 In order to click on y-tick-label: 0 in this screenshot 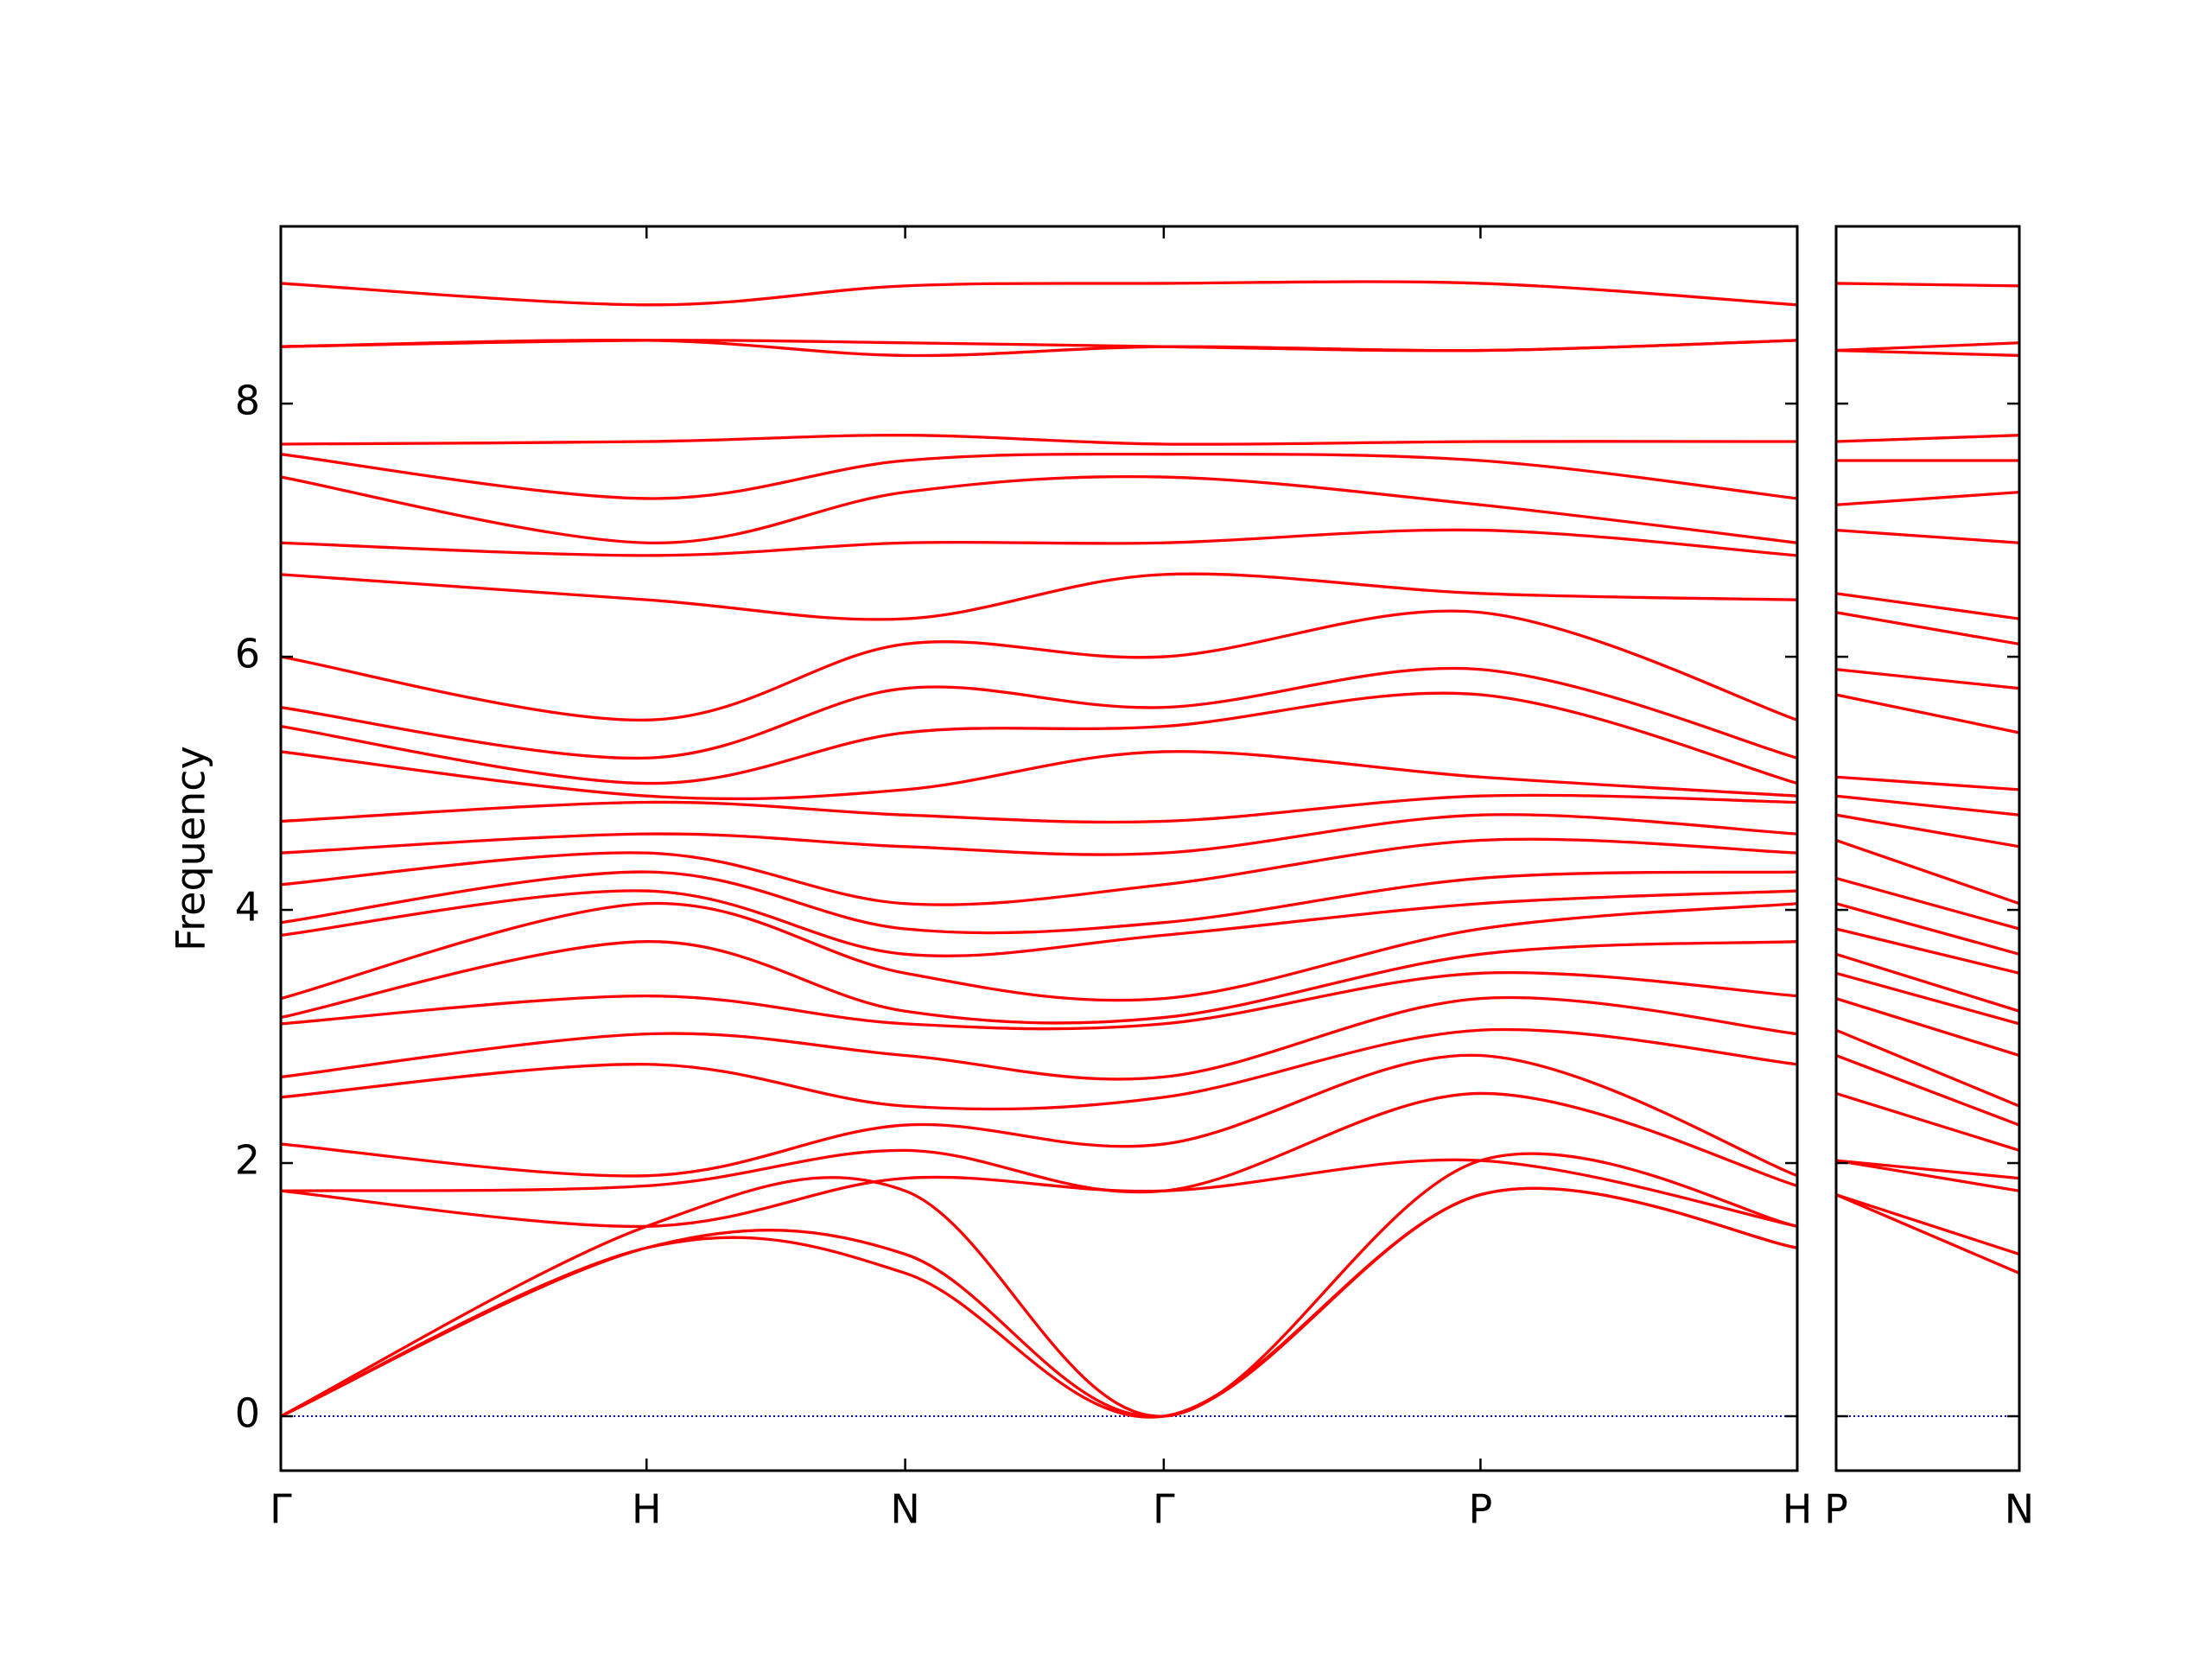, I will do `click(247, 1413)`.